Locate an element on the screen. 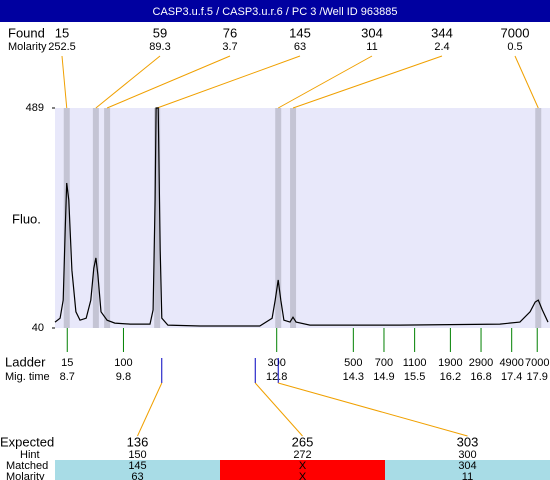 Image resolution: width=550 pixels, height=480 pixels. ladder-size: 1100 is located at coordinates (415, 363).